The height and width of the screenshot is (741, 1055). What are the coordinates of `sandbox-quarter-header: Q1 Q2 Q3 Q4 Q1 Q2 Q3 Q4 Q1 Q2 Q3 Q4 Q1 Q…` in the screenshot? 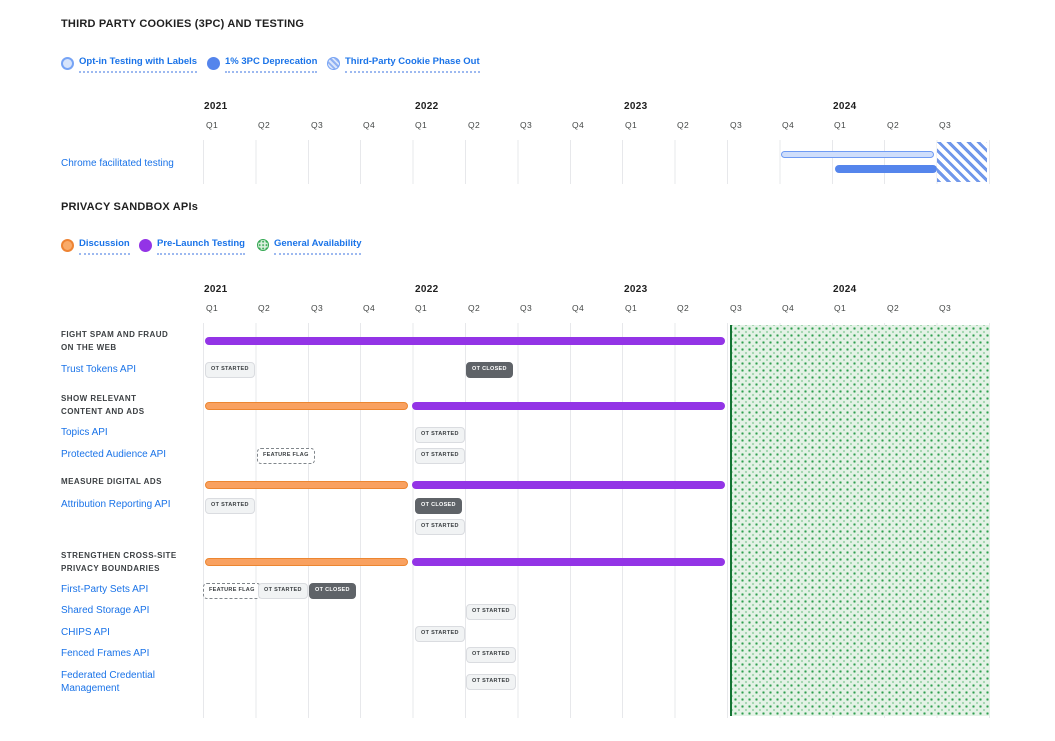 It's located at (596, 310).